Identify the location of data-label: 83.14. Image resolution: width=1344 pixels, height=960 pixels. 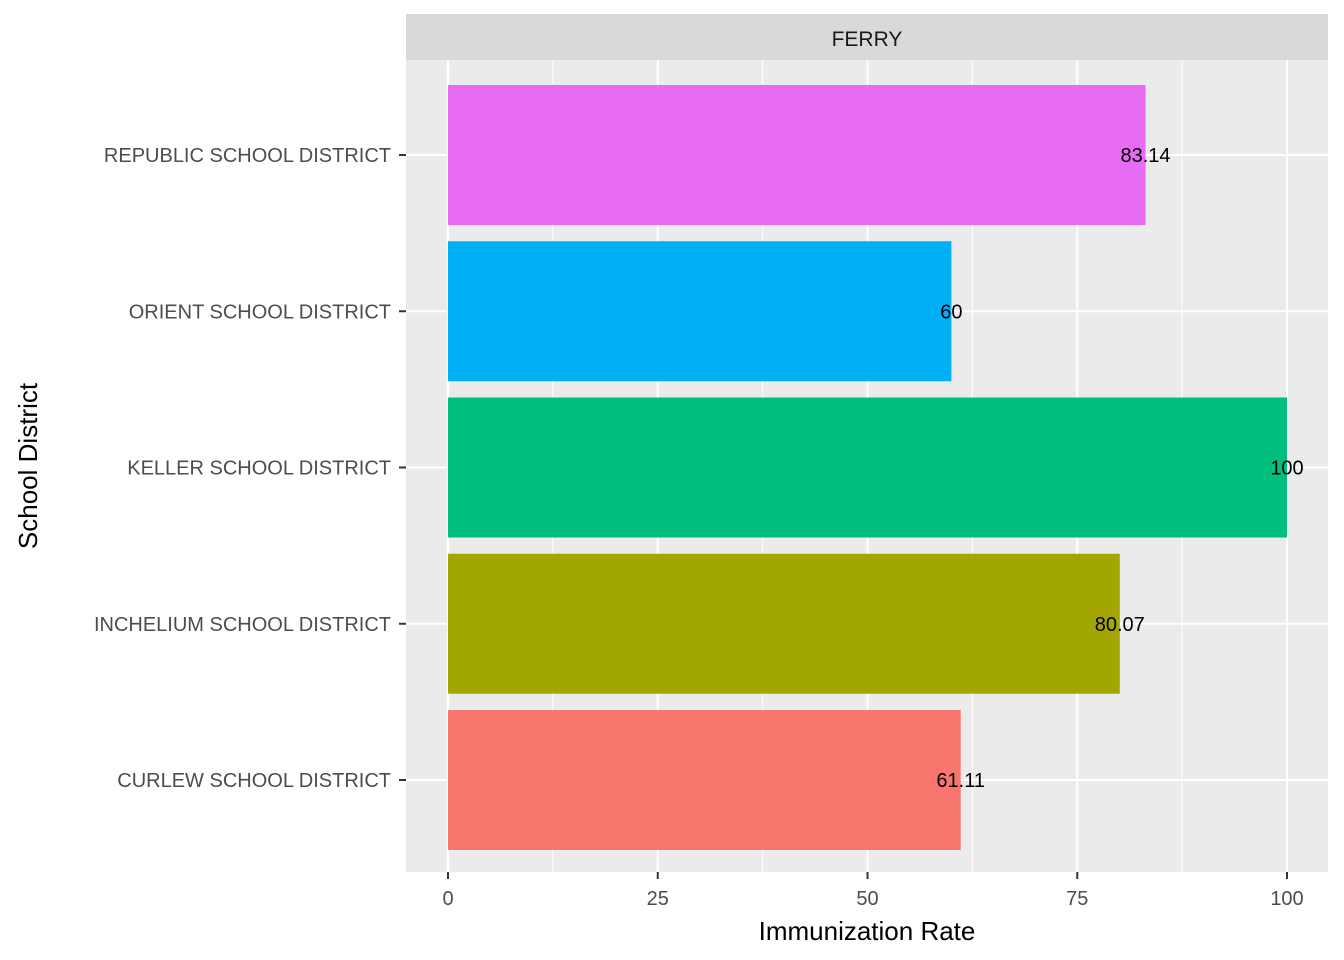
(1146, 156).